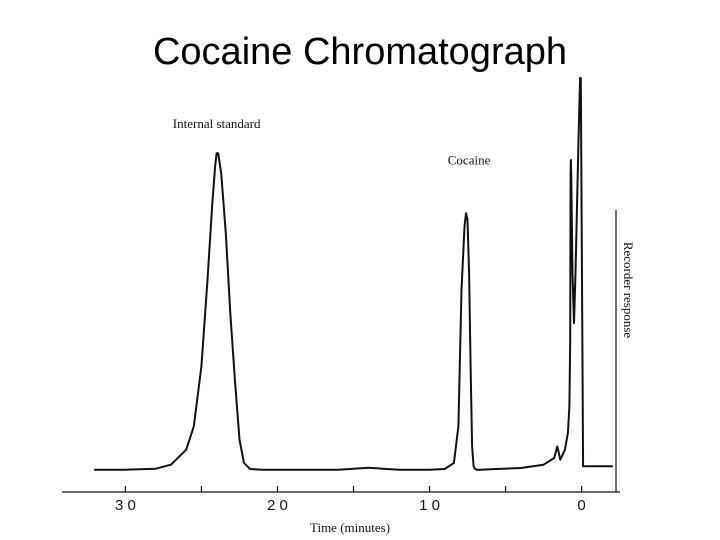 The height and width of the screenshot is (540, 720). Describe the element at coordinates (469, 160) in the screenshot. I see `peak-annotation: Cocaine` at that location.